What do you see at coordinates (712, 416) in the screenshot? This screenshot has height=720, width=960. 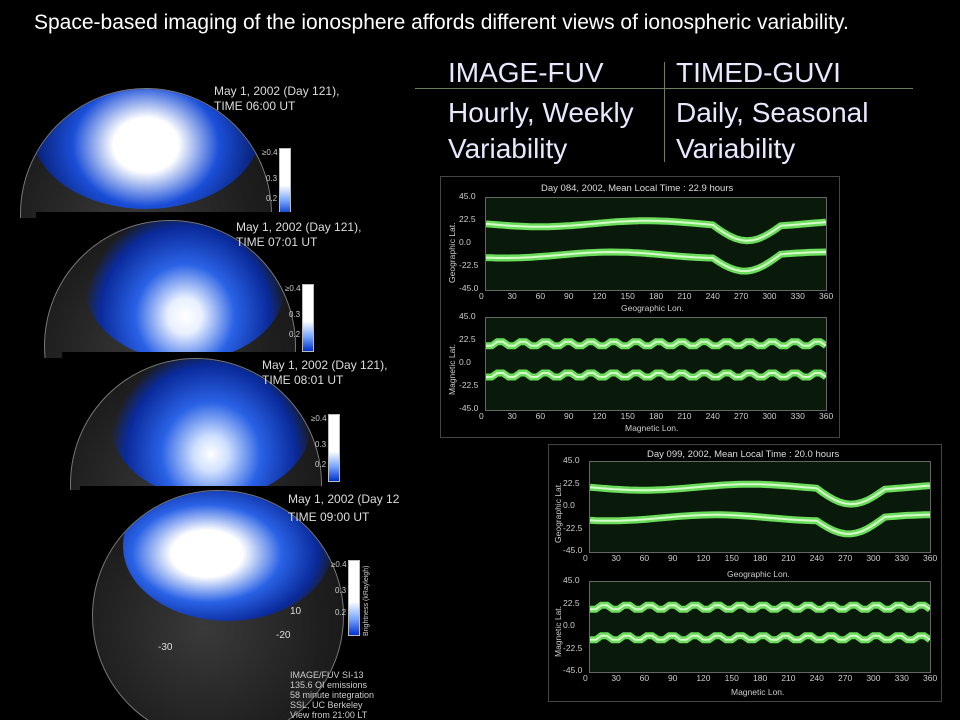 I see `guvi-1-bottom-xtick: 240` at bounding box center [712, 416].